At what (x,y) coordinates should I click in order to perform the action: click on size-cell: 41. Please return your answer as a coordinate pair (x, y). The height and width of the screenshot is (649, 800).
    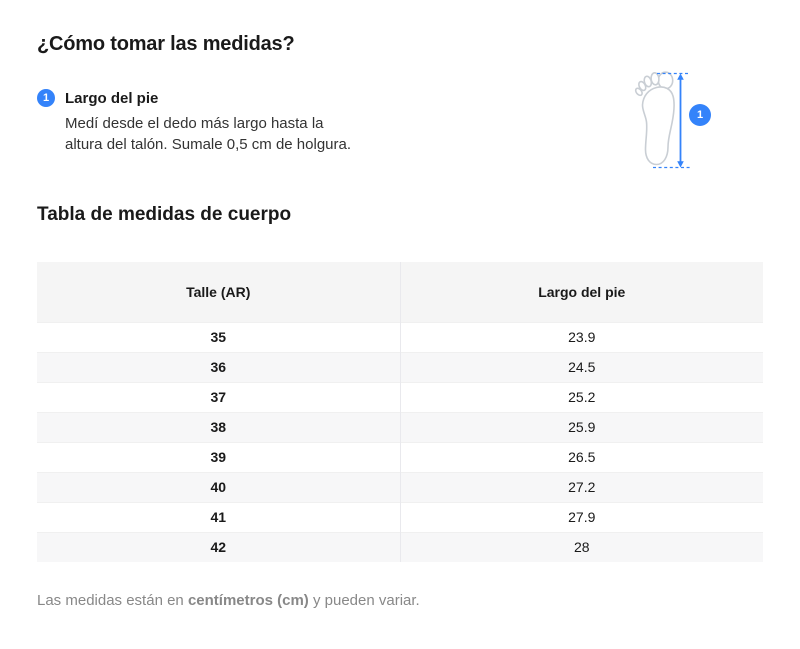
    Looking at the image, I should click on (218, 516).